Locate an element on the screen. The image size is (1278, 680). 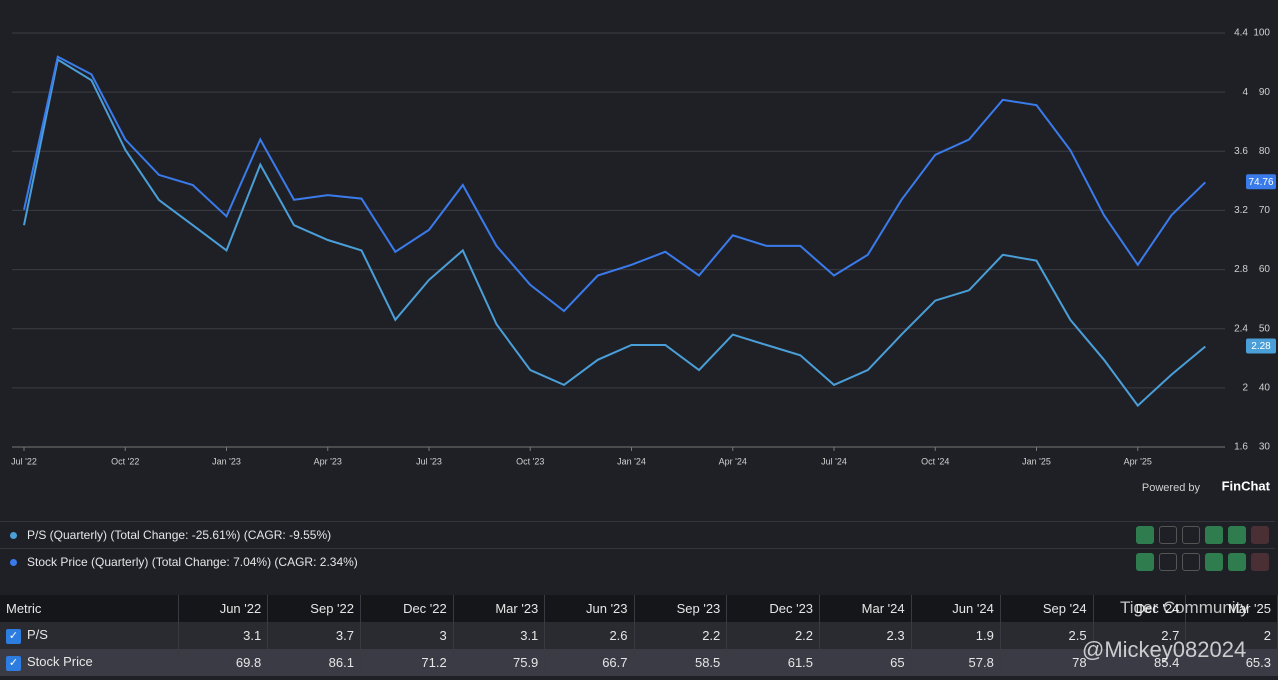
table-cell: 2.7 is located at coordinates (1140, 635).